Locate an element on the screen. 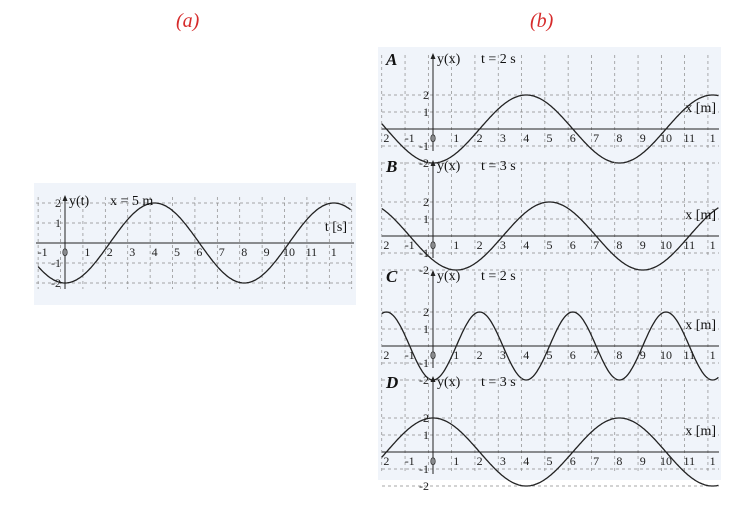 This screenshot has height=510, width=755. condition-label: x = 5 m is located at coordinates (131, 201).